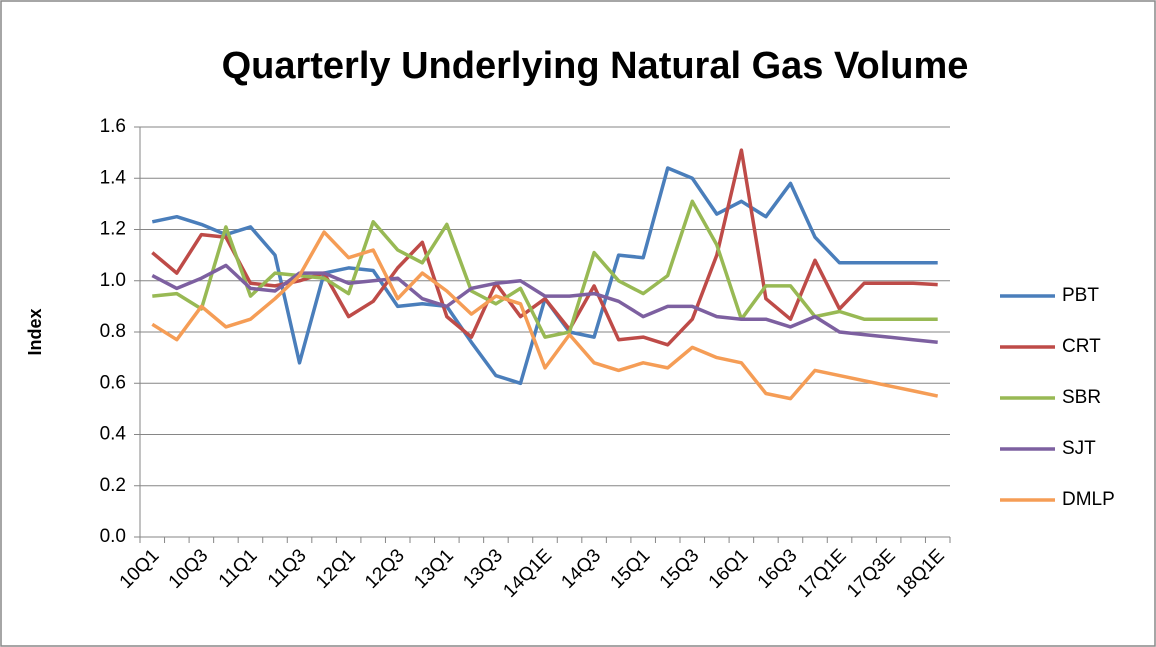  What do you see at coordinates (113, 434) in the screenshot?
I see `y-tick-label: 0.4` at bounding box center [113, 434].